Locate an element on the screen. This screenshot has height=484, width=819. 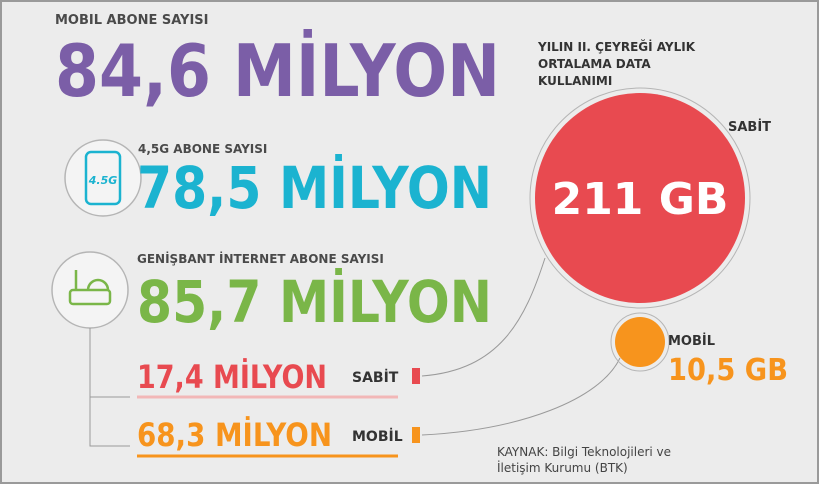
modem-gauge is located at coordinates (98, 284).